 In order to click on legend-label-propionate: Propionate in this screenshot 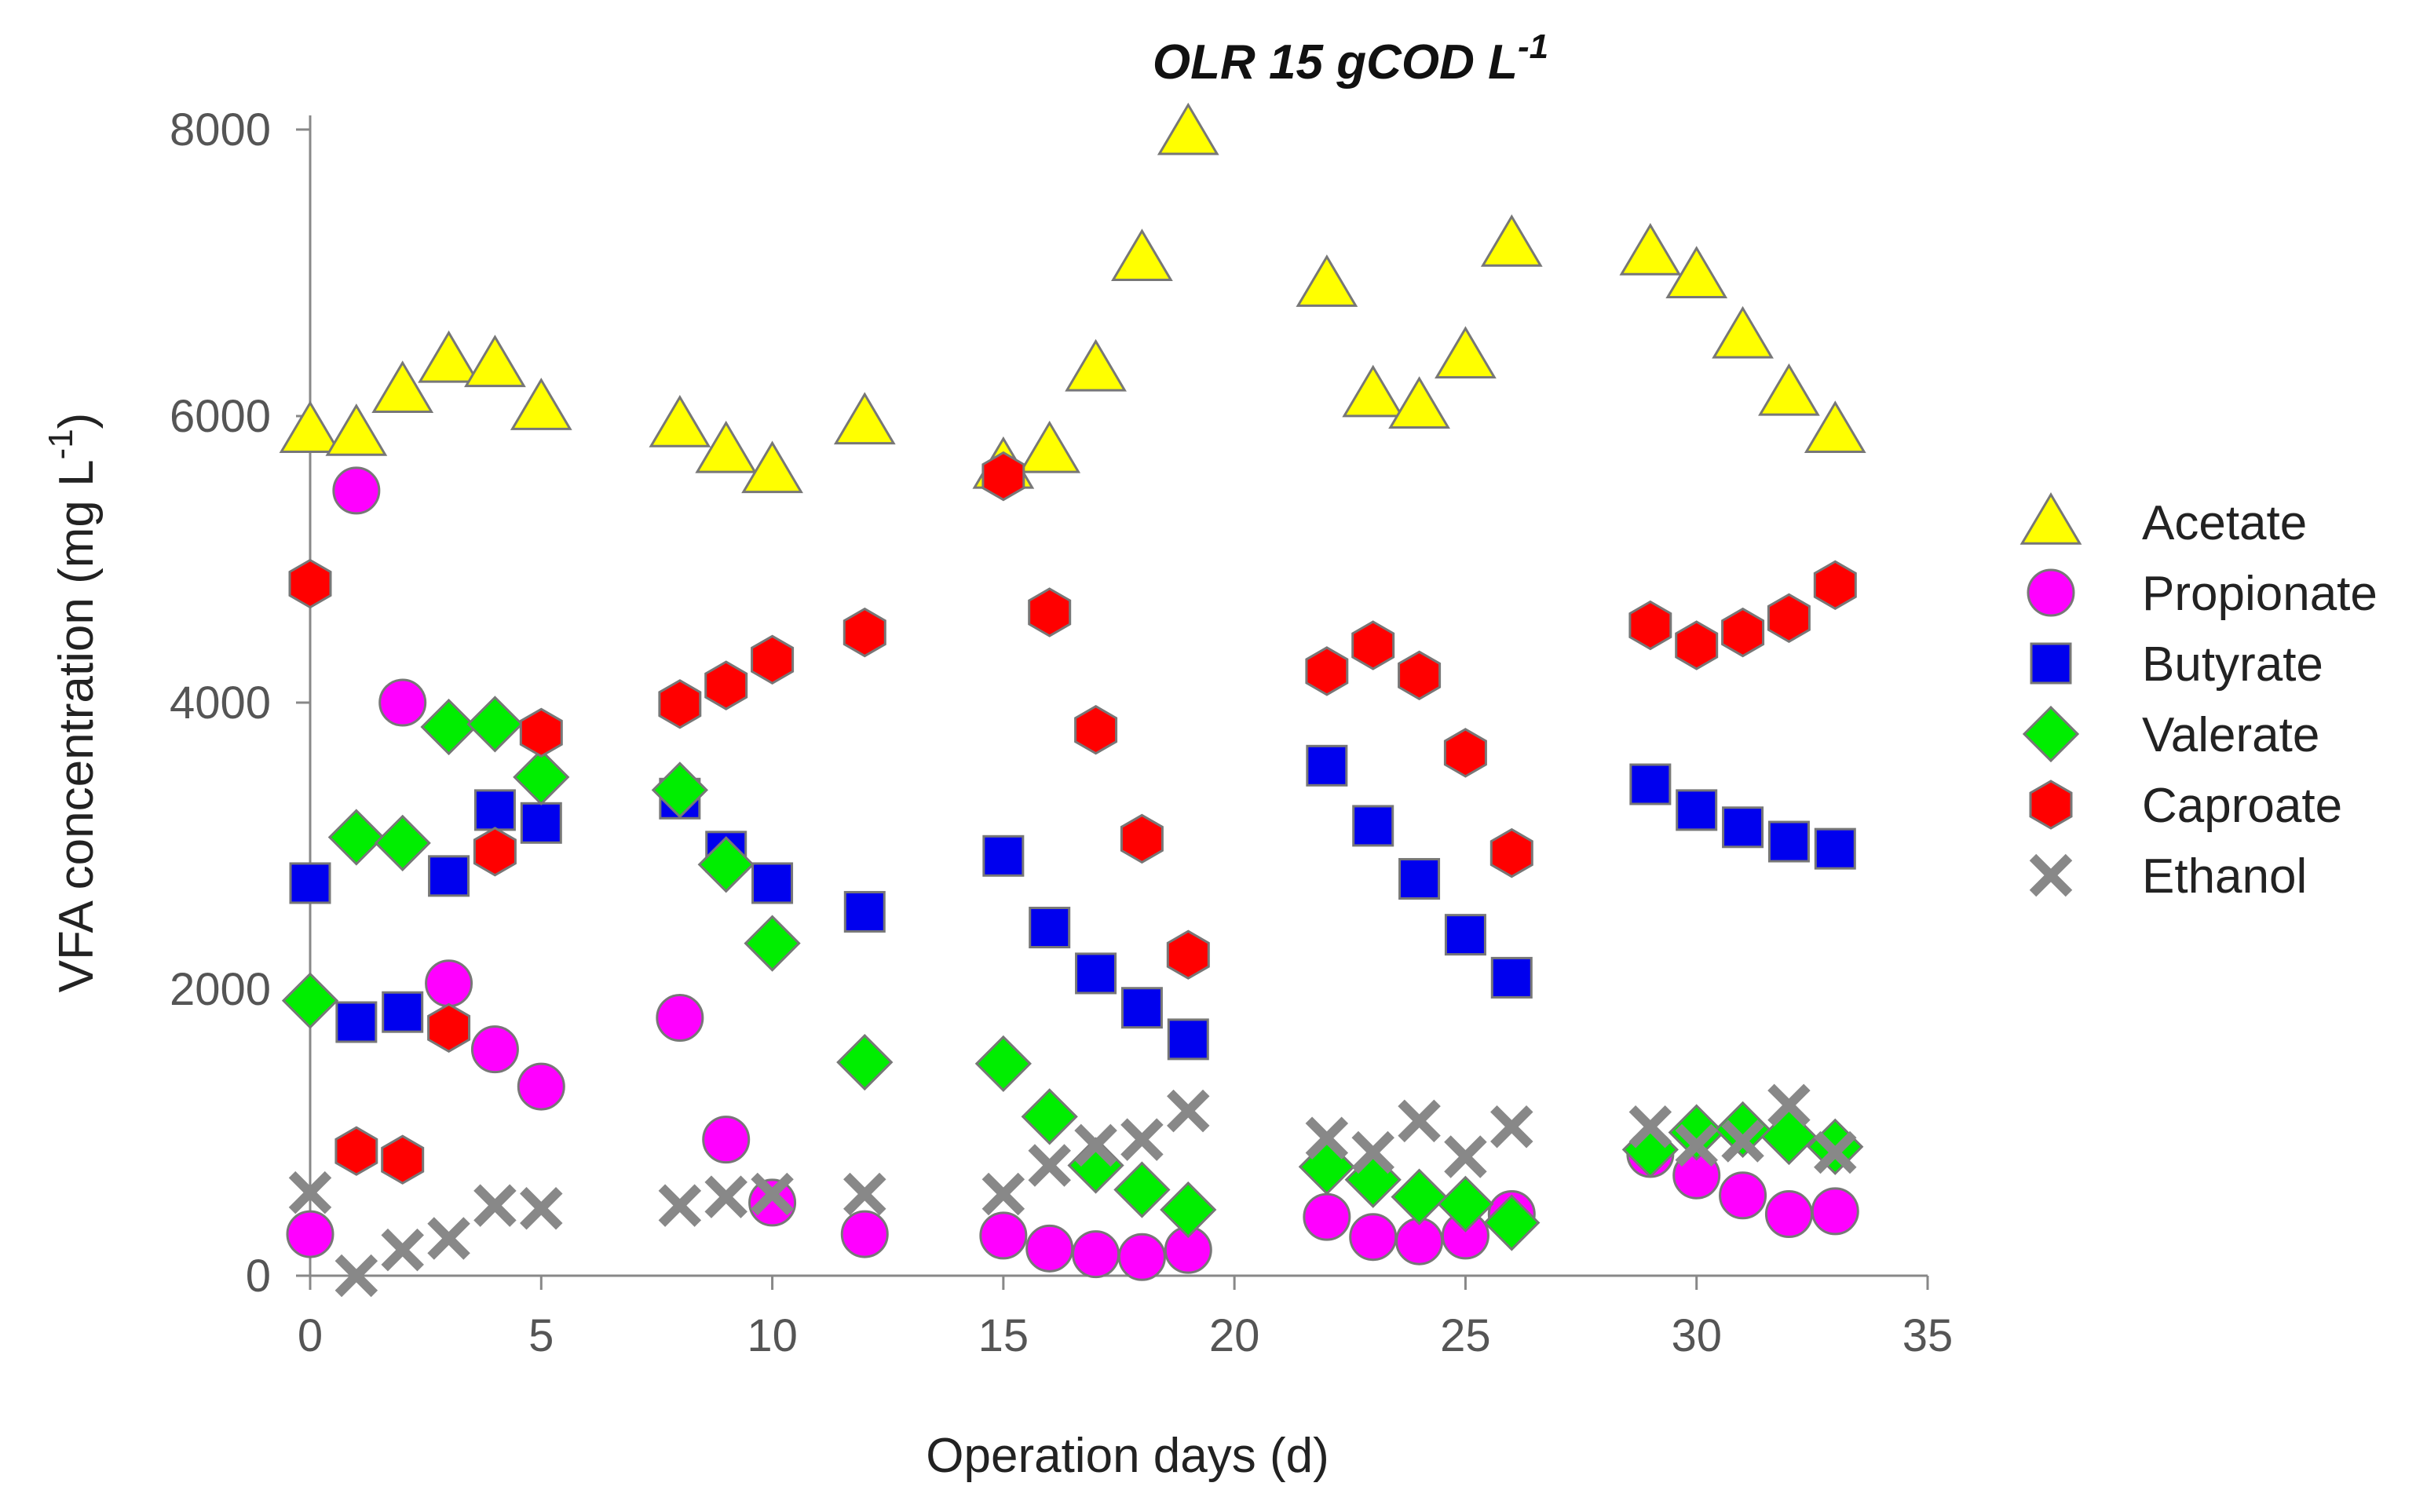, I will do `click(2260, 594)`.